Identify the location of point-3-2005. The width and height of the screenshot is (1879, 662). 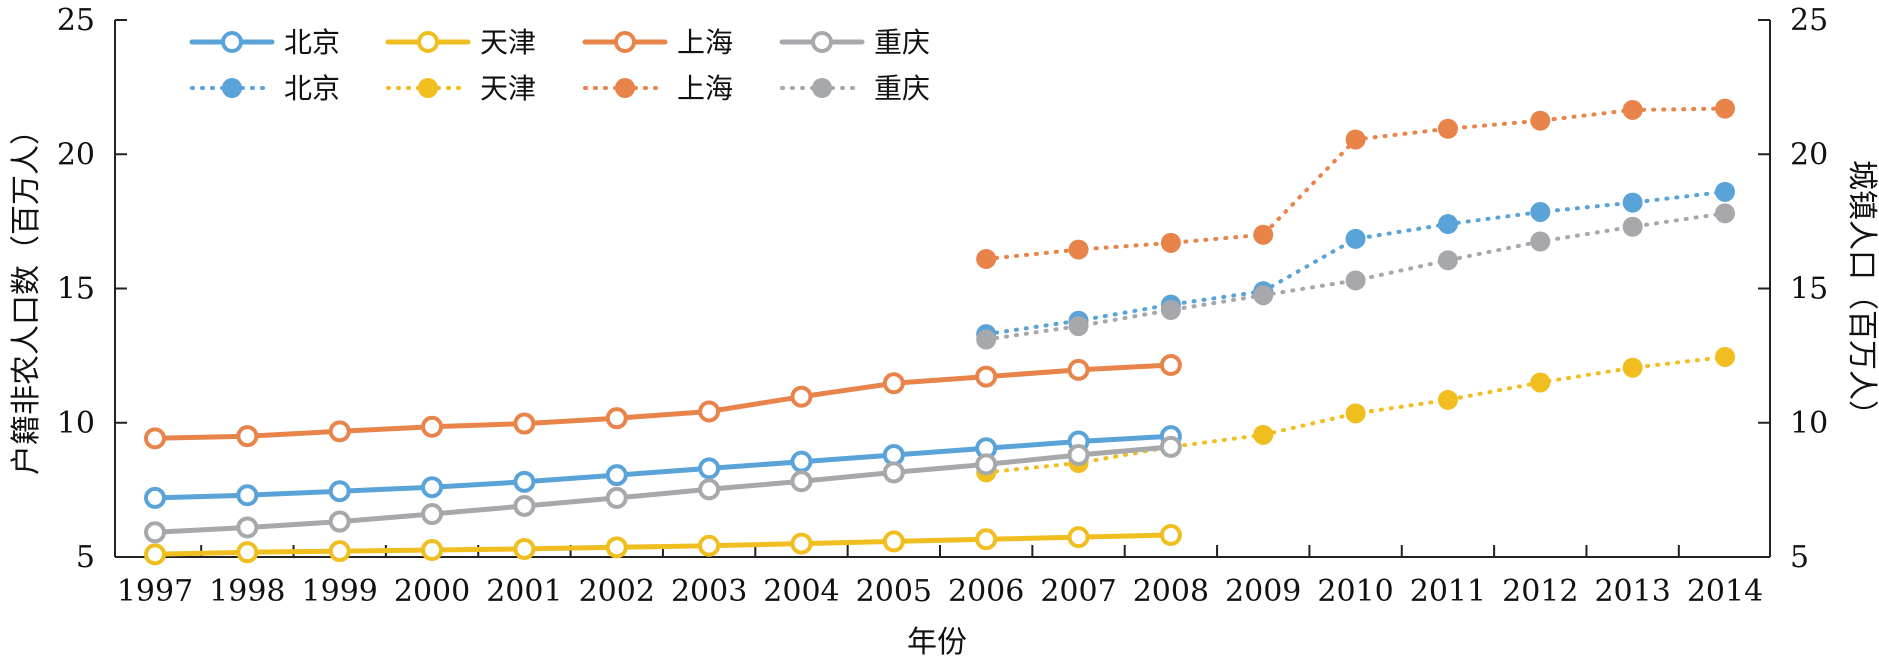
(893, 383).